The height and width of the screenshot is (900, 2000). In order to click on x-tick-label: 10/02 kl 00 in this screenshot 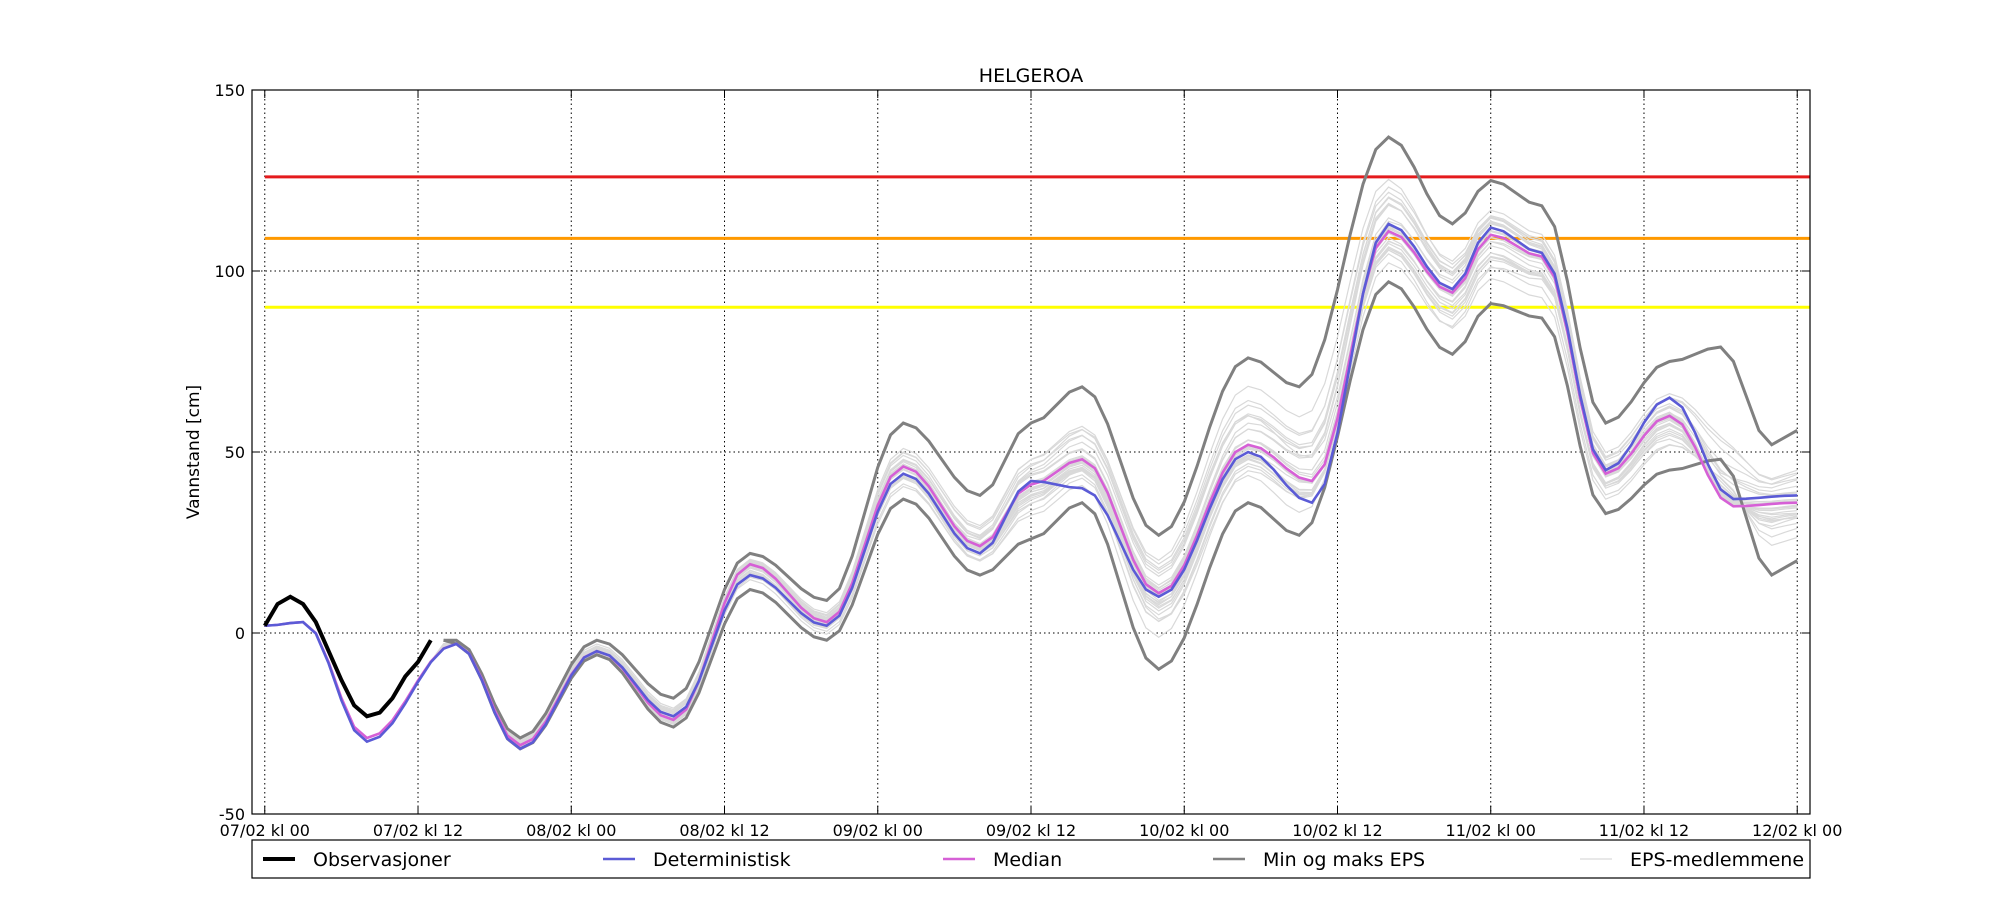, I will do `click(1184, 830)`.